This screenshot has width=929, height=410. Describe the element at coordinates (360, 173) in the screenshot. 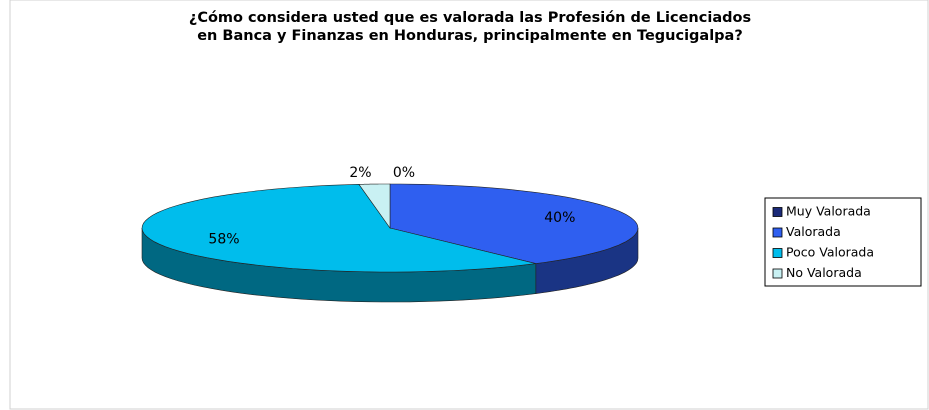

I see `data-label: 2%` at that location.